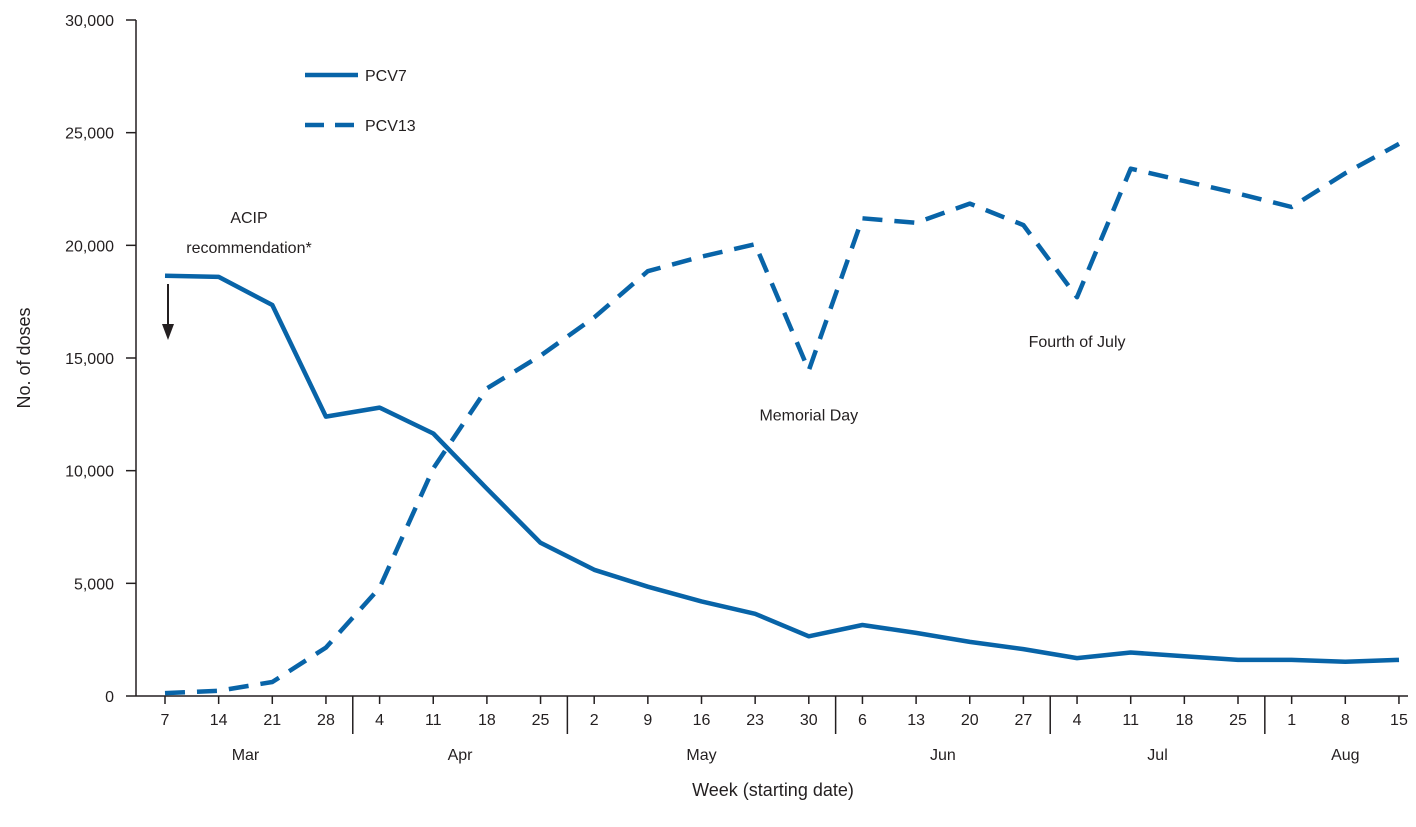 Image resolution: width=1416 pixels, height=827 pixels. Describe the element at coordinates (89, 246) in the screenshot. I see `y-tick-label: 20,000` at that location.